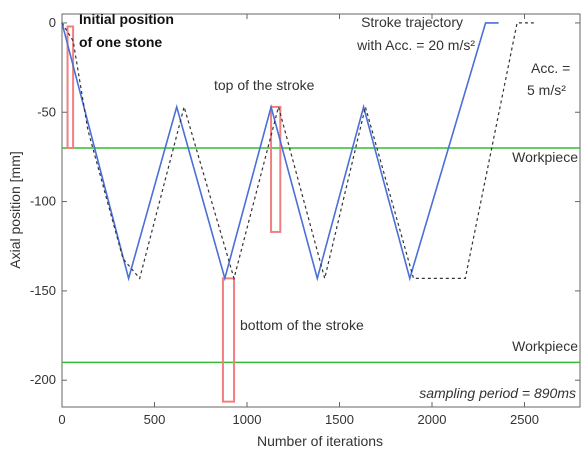 The width and height of the screenshot is (582, 457). Describe the element at coordinates (46, 111) in the screenshot. I see `y-tick-label: -50` at that location.